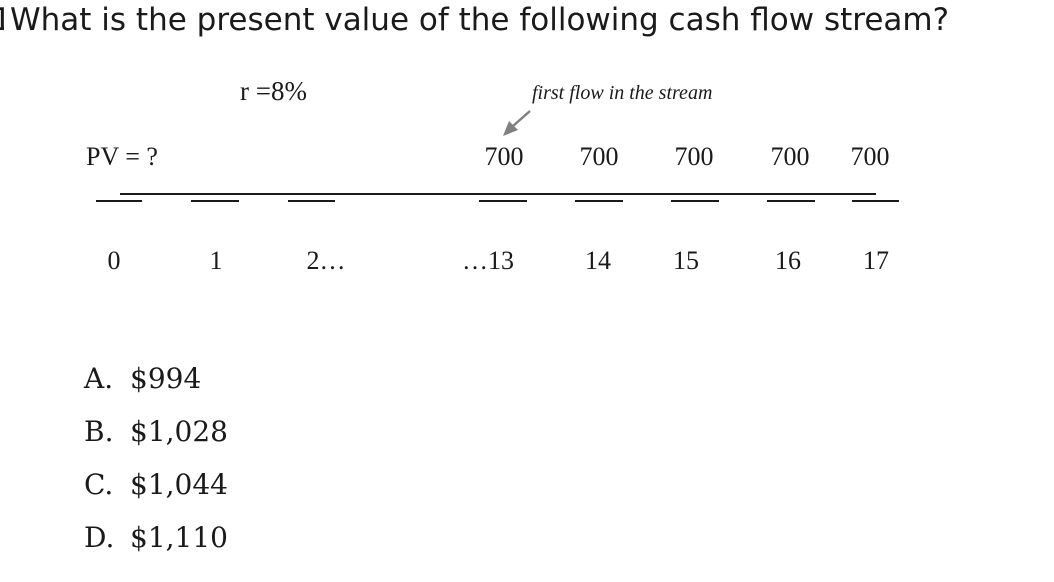 This screenshot has width=1054, height=582. I want to click on option-value: $1,110, so click(179, 537).